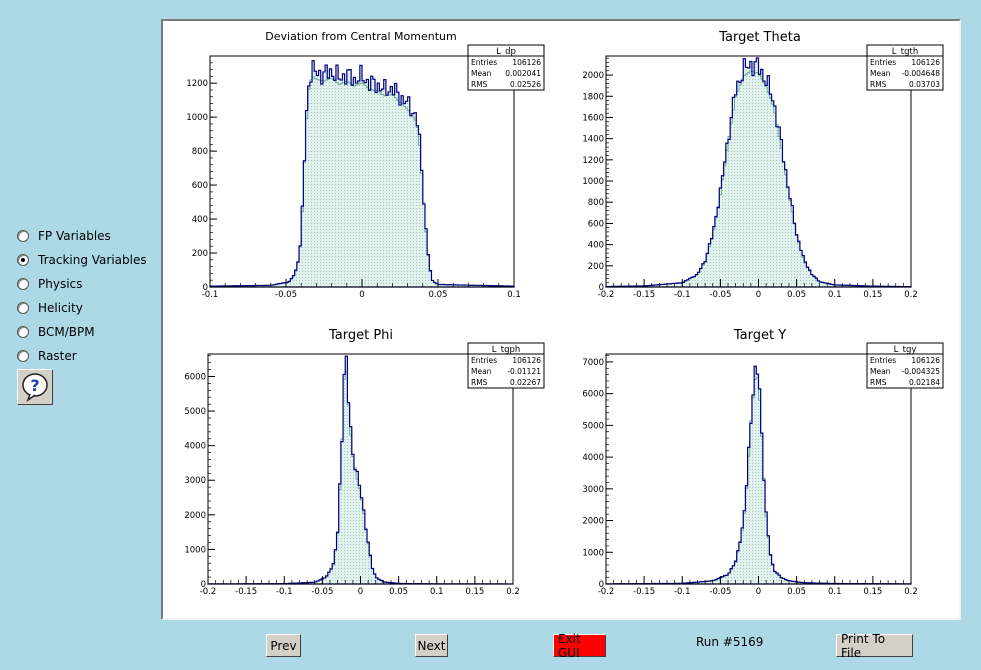 The width and height of the screenshot is (981, 670). I want to click on radio-tracking-variables: Tracking Variables, so click(87, 260).